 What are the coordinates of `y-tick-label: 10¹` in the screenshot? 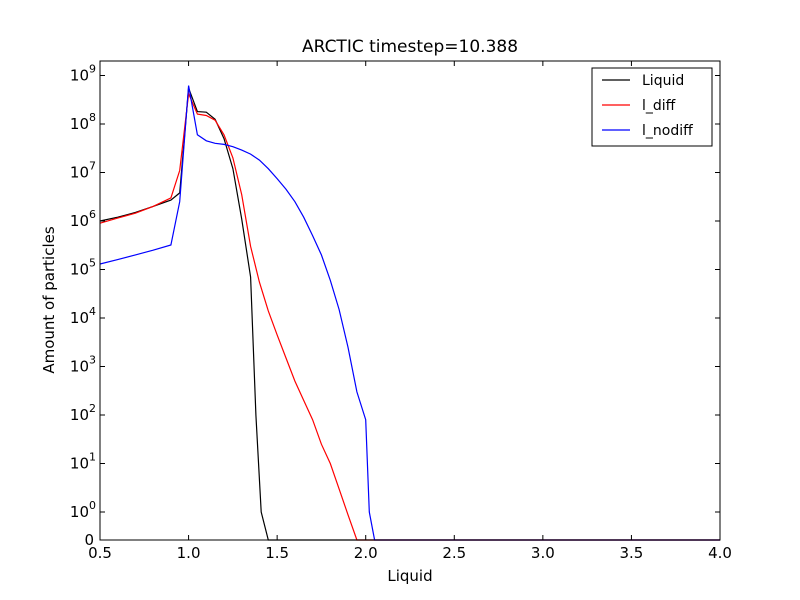 It's located at (83, 462).